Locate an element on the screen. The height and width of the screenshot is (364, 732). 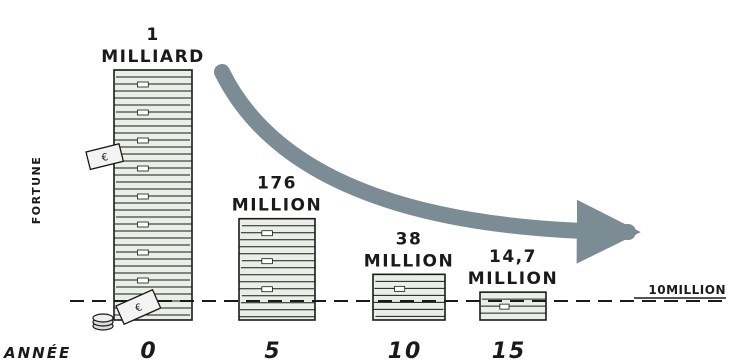
x-tick-label: 15 is located at coordinates (509, 351).